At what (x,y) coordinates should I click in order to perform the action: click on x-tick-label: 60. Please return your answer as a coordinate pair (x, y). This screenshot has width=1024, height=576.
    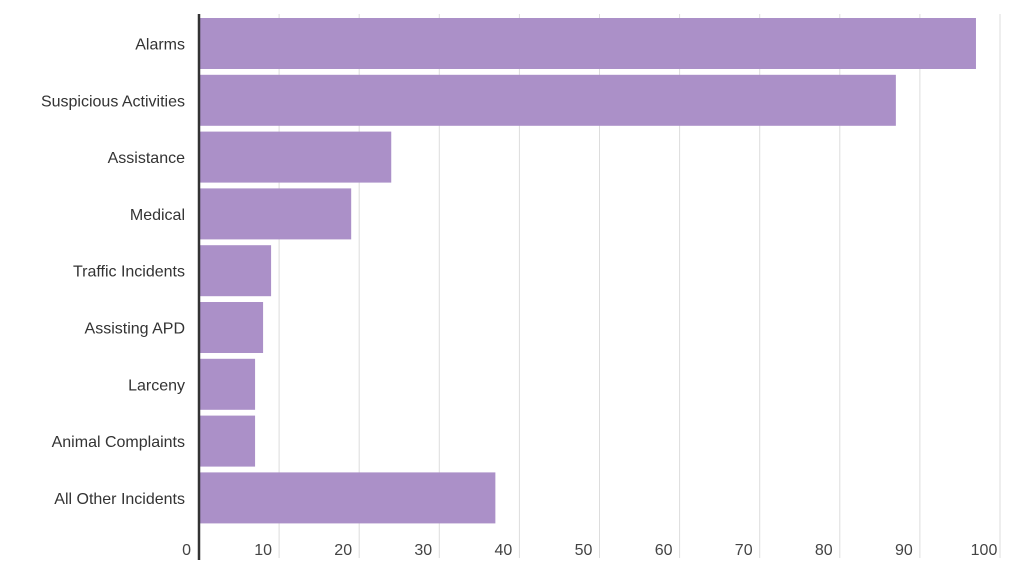
    Looking at the image, I should click on (664, 550).